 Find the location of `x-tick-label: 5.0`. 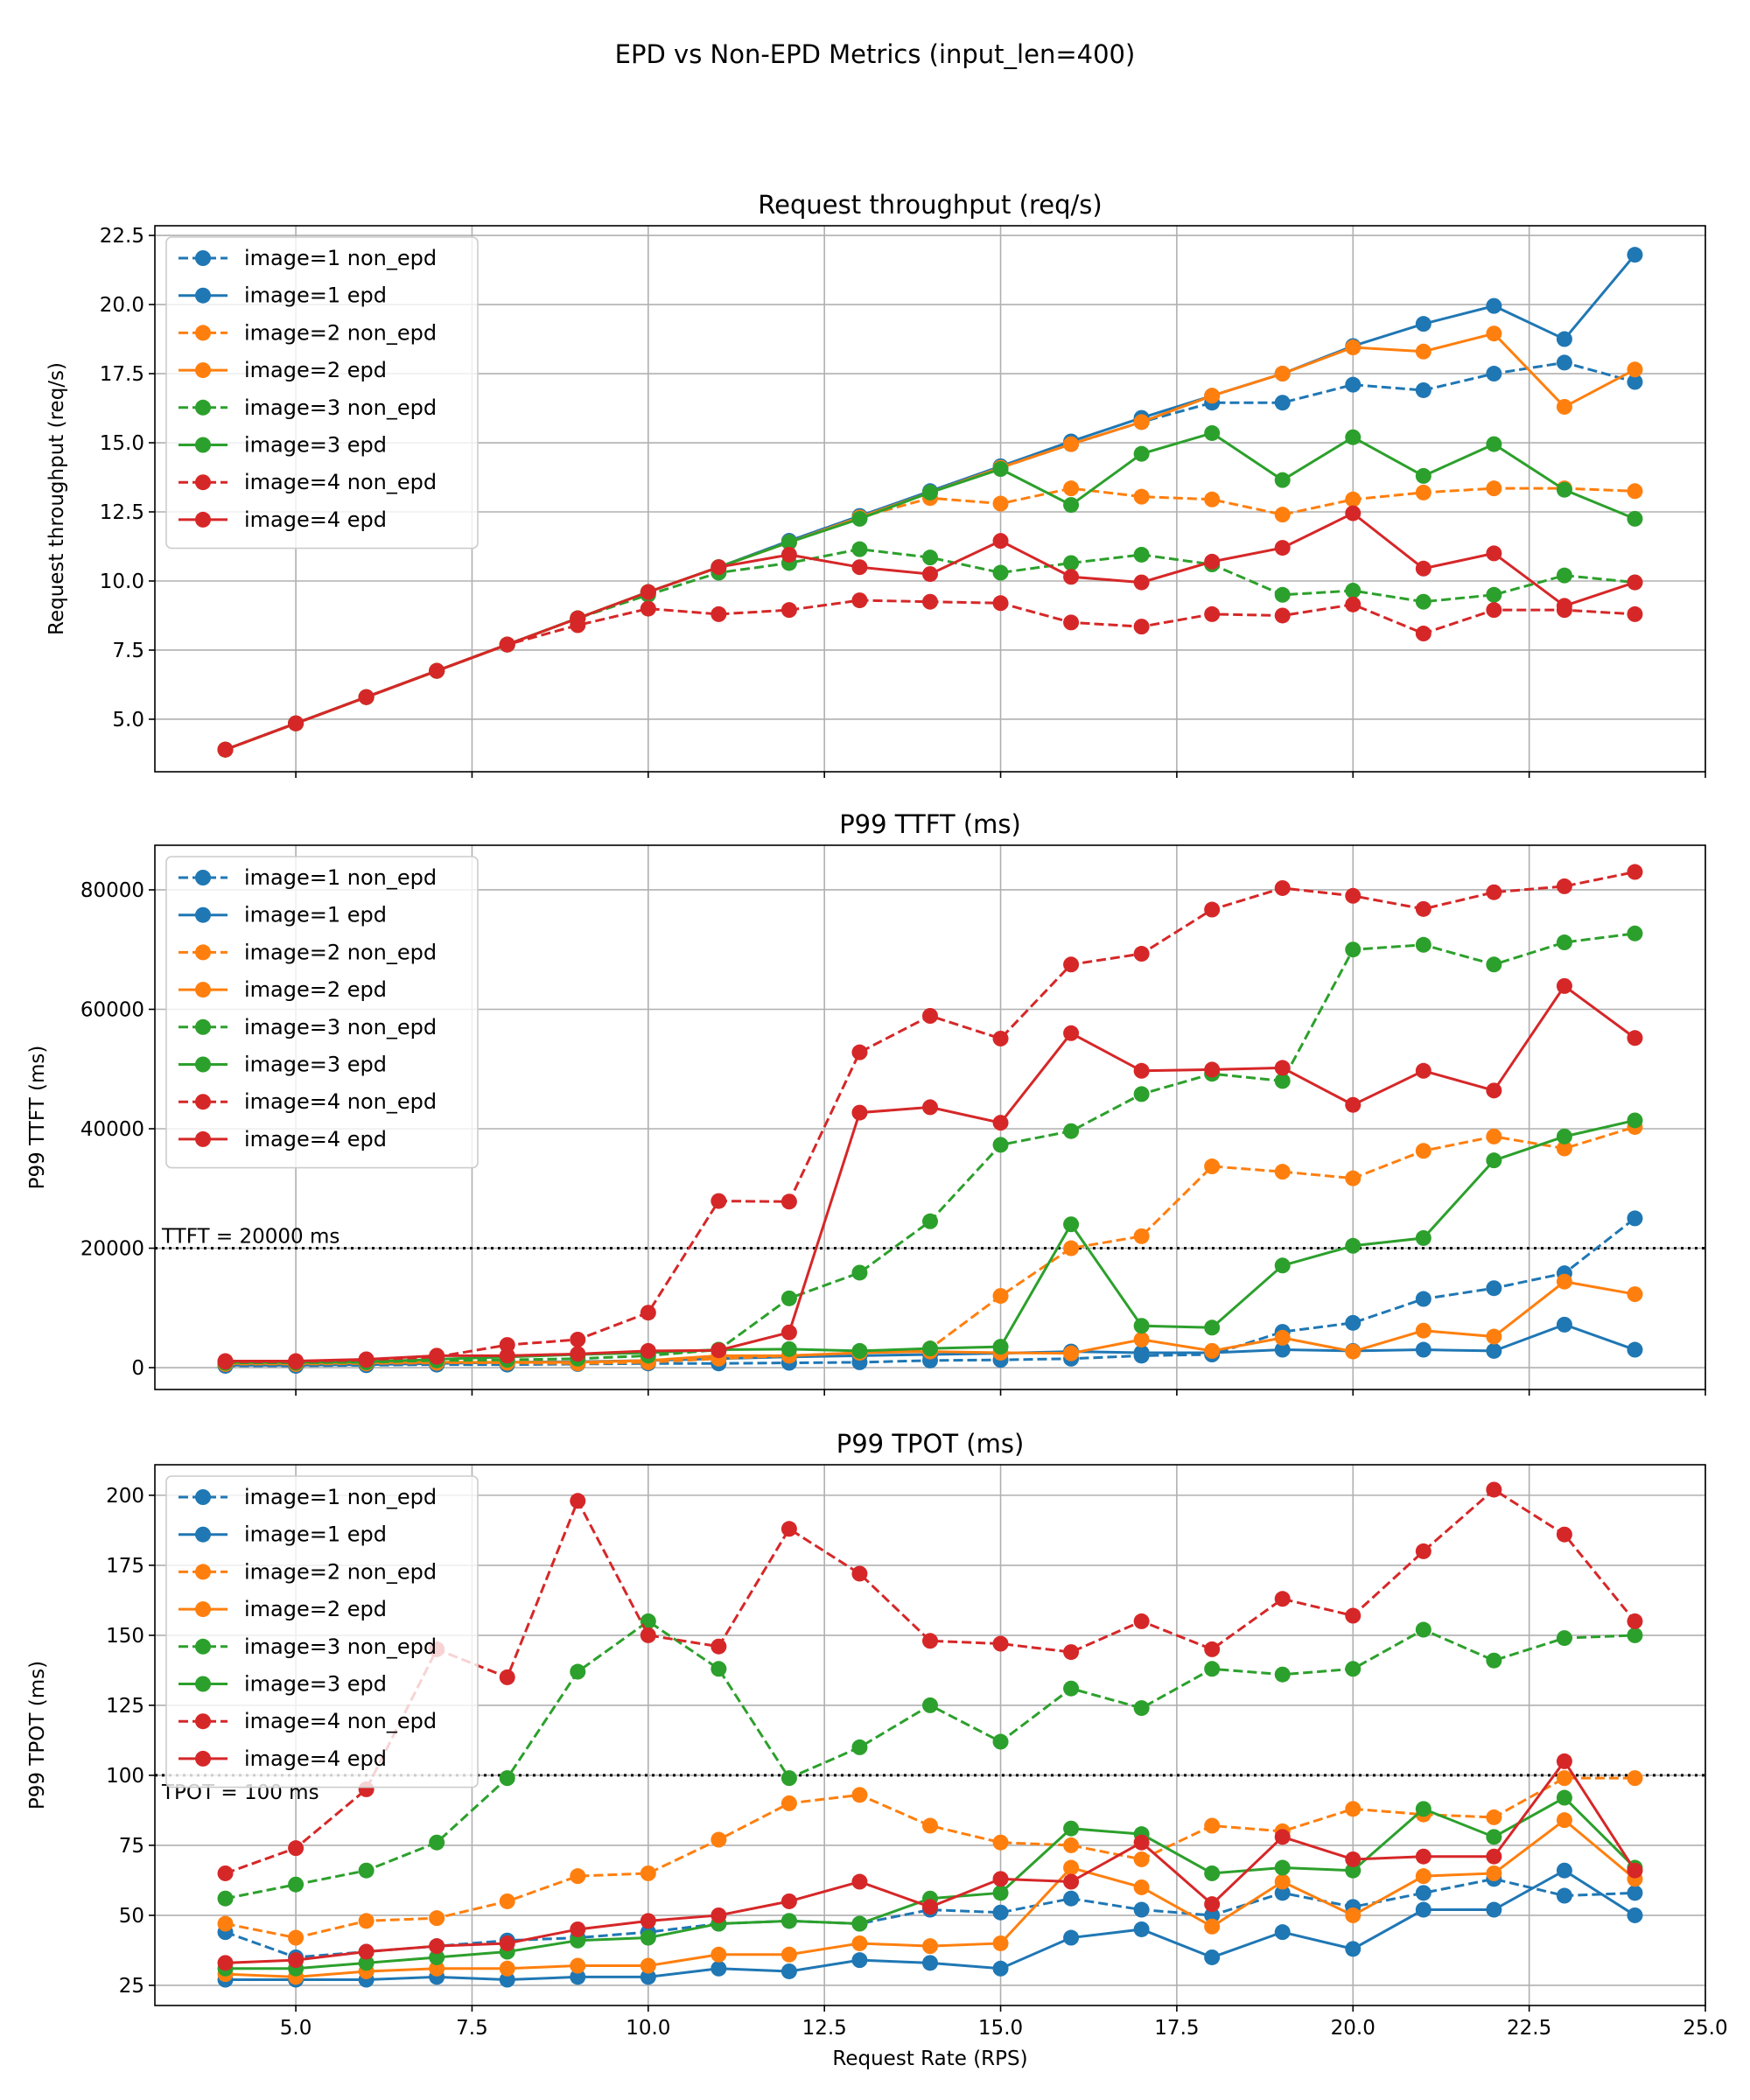

x-tick-label: 5.0 is located at coordinates (296, 2028).